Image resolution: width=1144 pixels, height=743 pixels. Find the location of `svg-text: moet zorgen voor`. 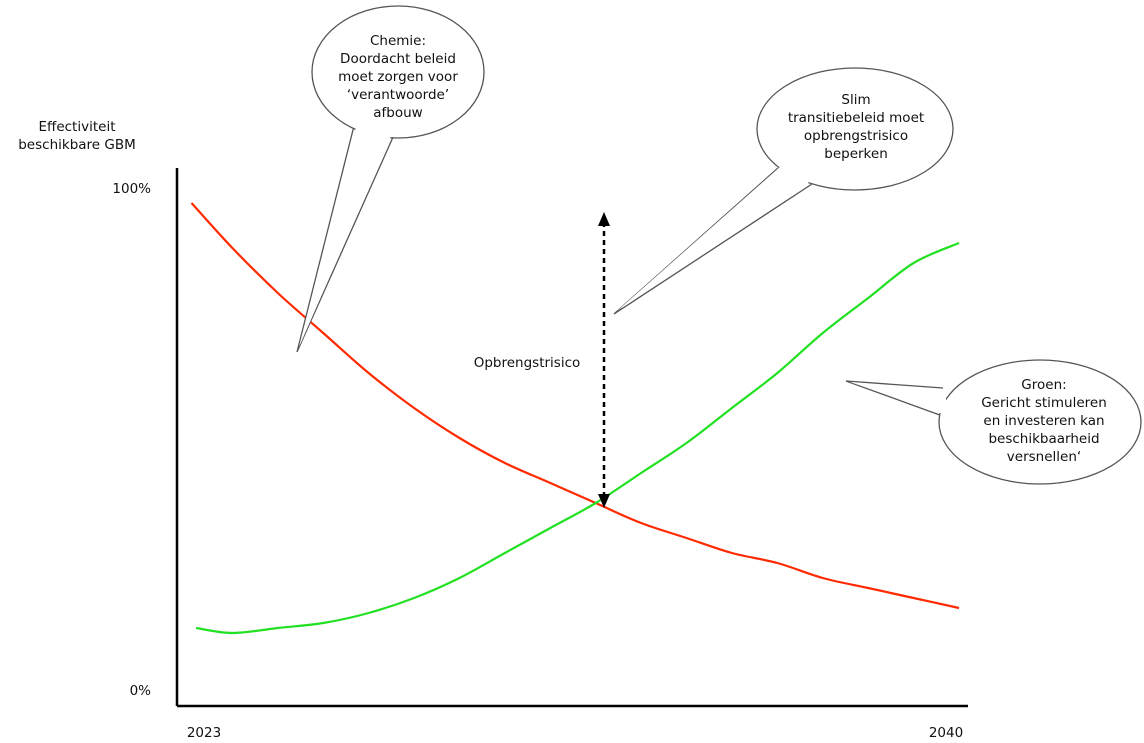

svg-text: moet zorgen voor is located at coordinates (398, 77).